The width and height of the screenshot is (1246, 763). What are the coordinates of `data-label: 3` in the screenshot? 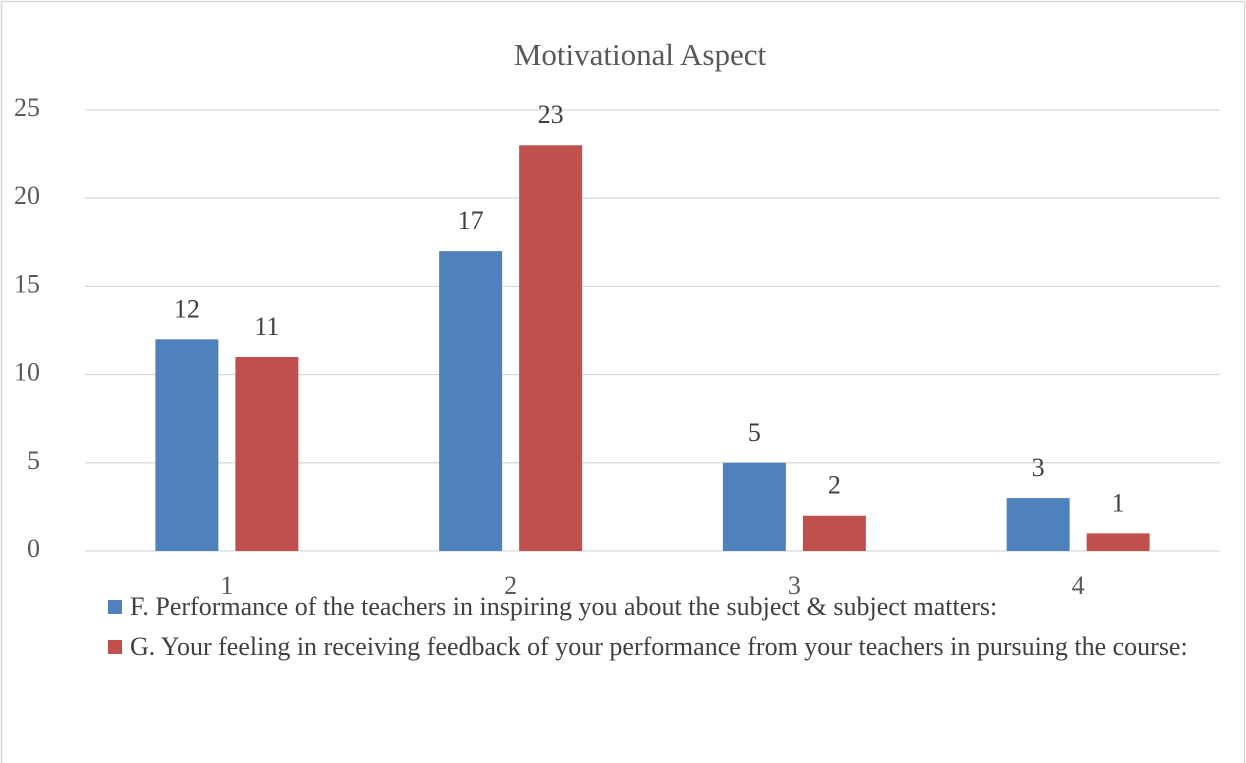 It's located at (1038, 467).